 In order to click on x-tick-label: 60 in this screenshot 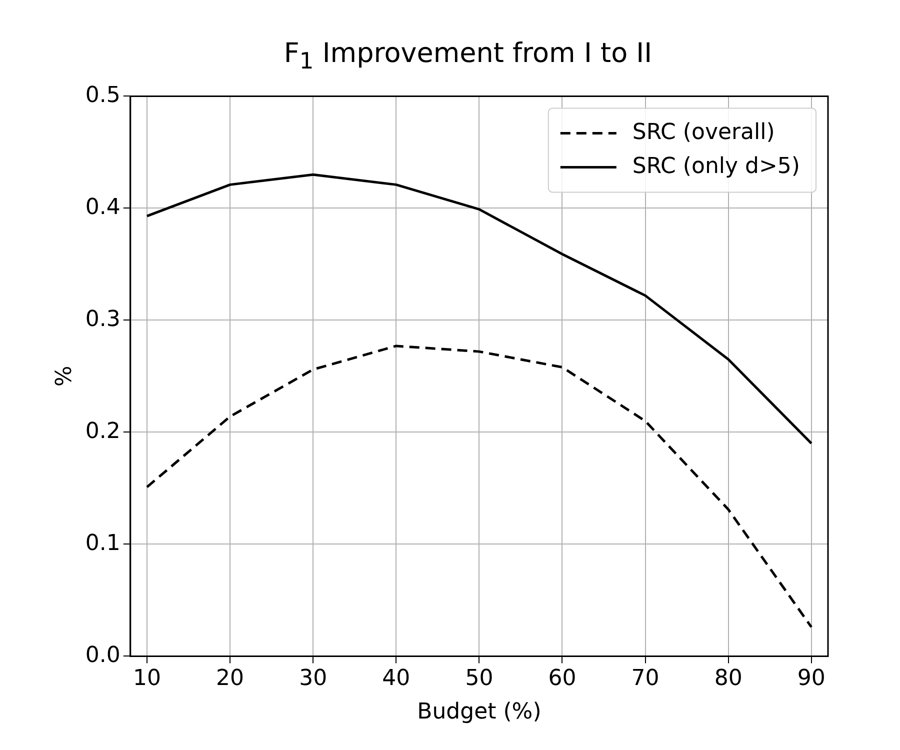, I will do `click(562, 679)`.